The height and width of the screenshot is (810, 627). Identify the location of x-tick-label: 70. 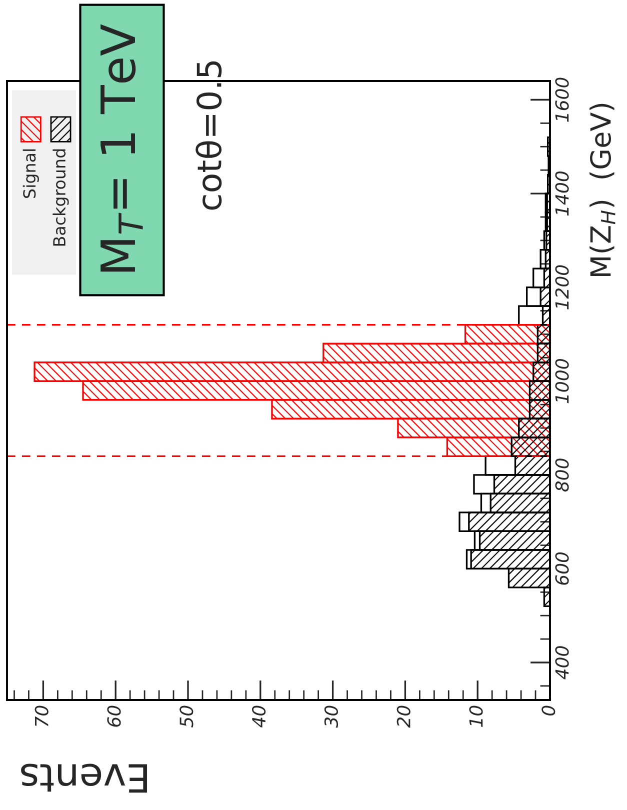
(41, 716).